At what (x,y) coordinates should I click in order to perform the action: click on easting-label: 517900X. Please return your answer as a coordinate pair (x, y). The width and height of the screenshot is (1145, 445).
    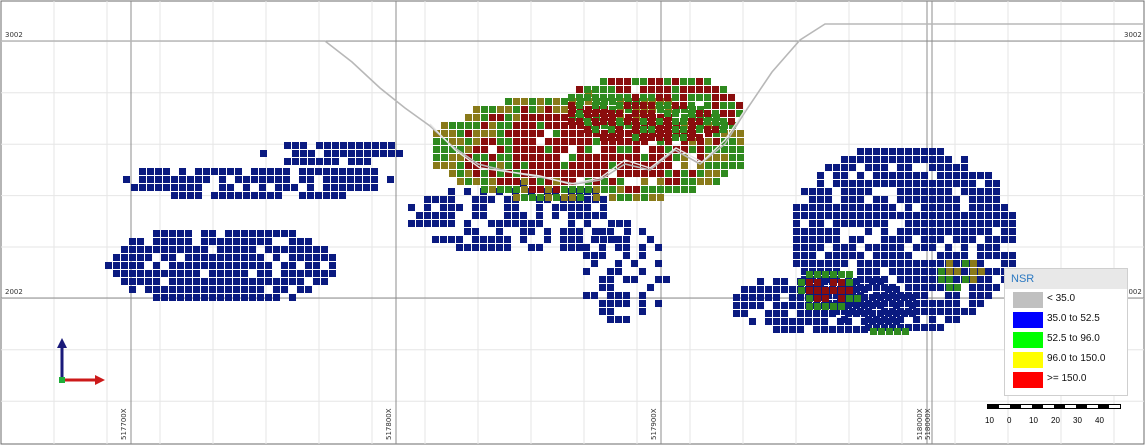
    Looking at the image, I should click on (654, 424).